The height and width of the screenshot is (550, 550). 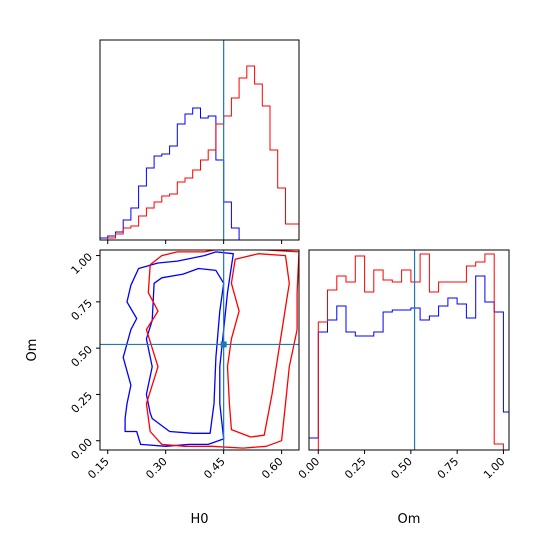 What do you see at coordinates (309, 468) in the screenshot?
I see `om-tick-label: 0.00` at bounding box center [309, 468].